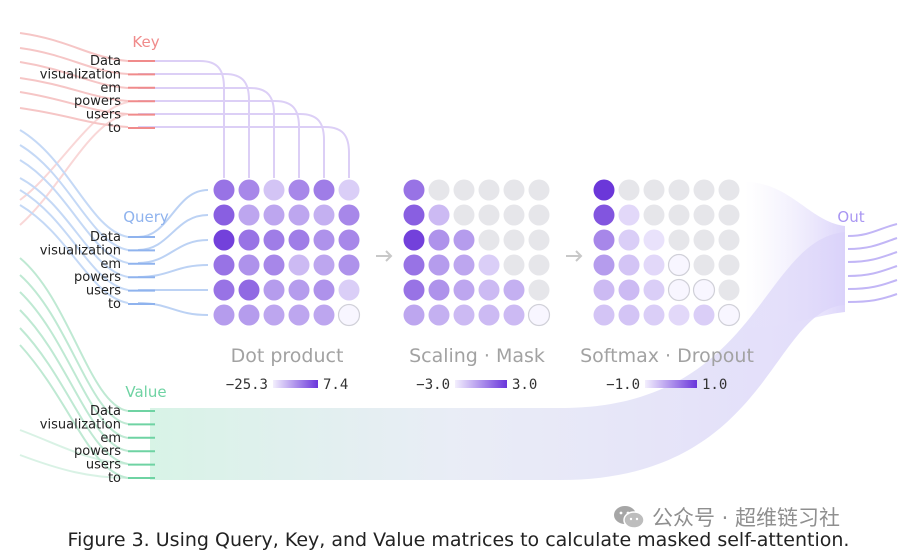 The height and width of the screenshot is (554, 917). I want to click on key-token-5: to, so click(114, 128).